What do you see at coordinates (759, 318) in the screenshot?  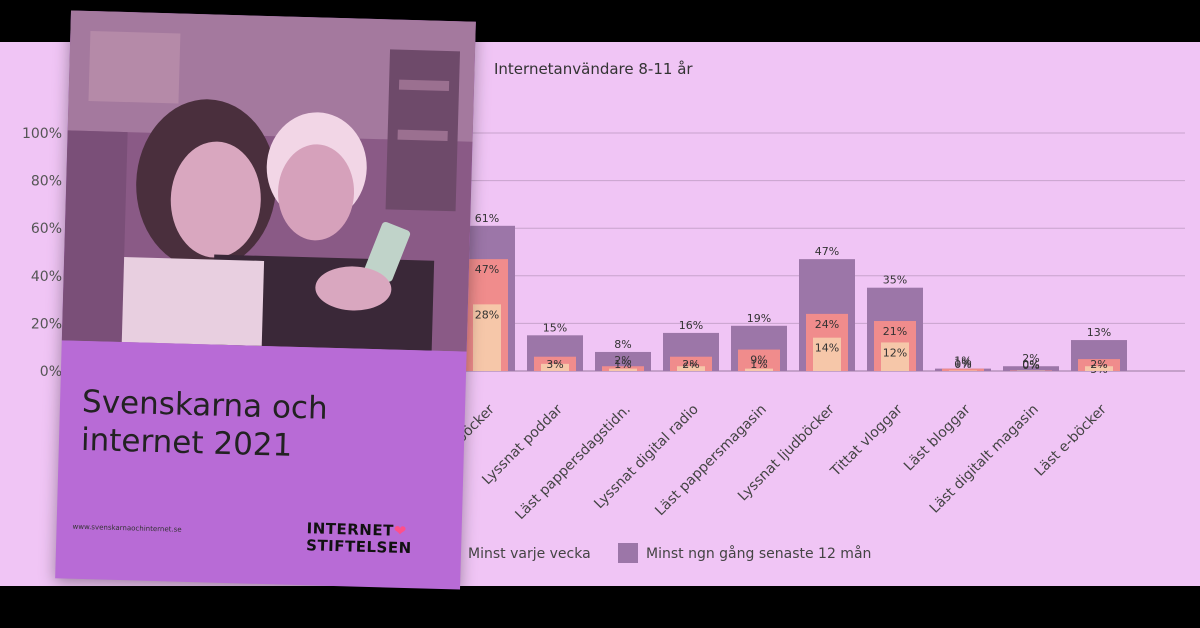 I see `data-label: 19%` at bounding box center [759, 318].